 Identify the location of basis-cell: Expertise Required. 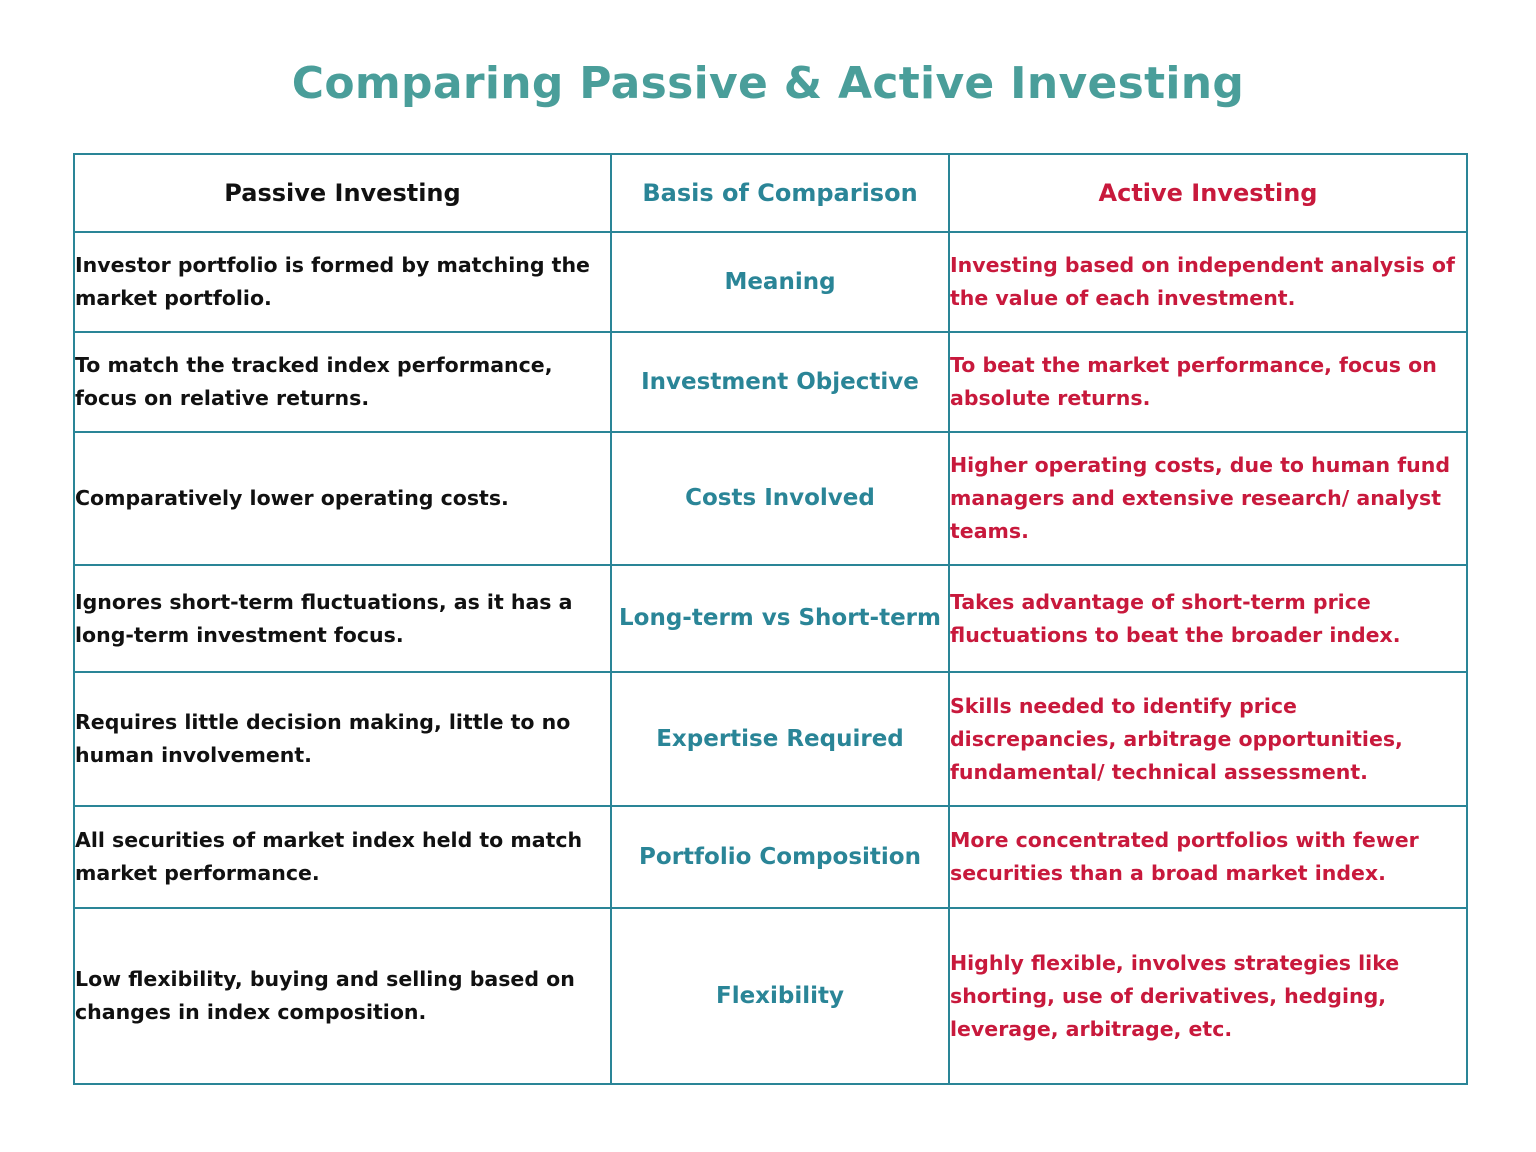
(780, 739).